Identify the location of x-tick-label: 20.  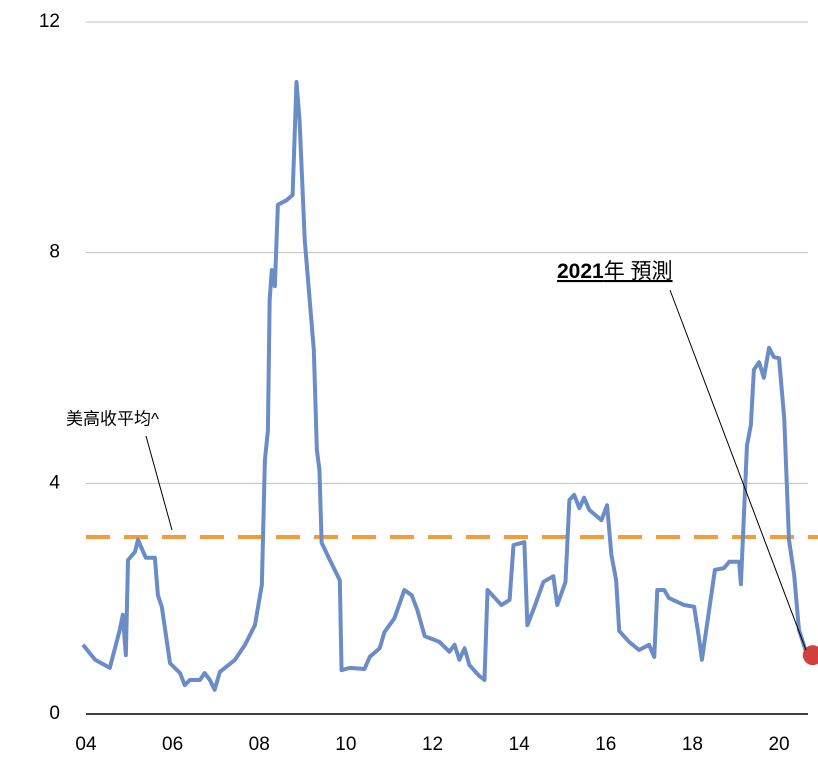
(778, 744).